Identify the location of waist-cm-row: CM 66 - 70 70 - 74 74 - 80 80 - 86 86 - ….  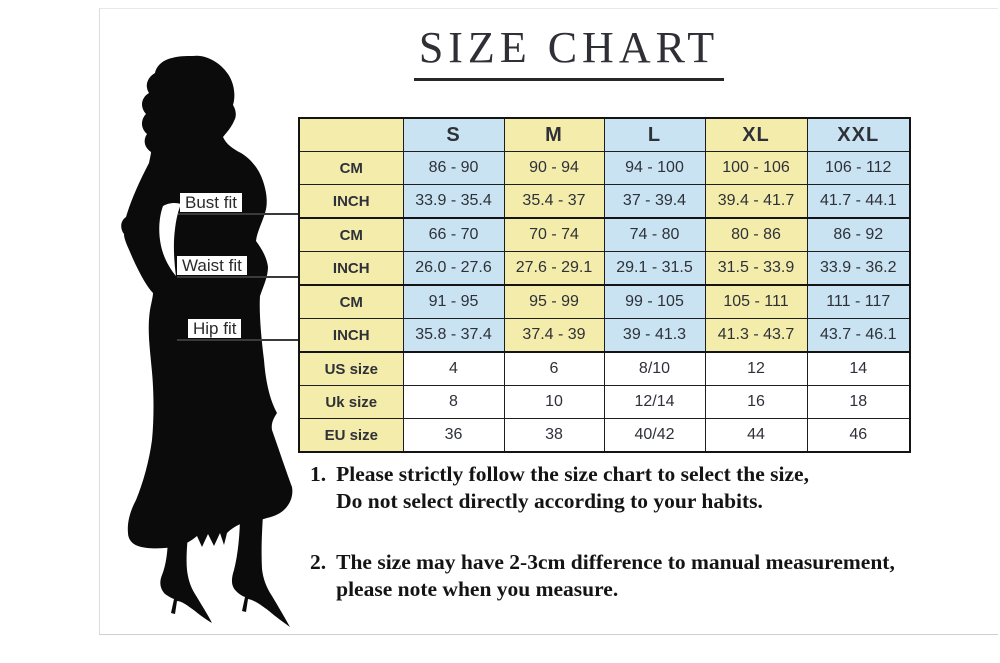
(604, 234).